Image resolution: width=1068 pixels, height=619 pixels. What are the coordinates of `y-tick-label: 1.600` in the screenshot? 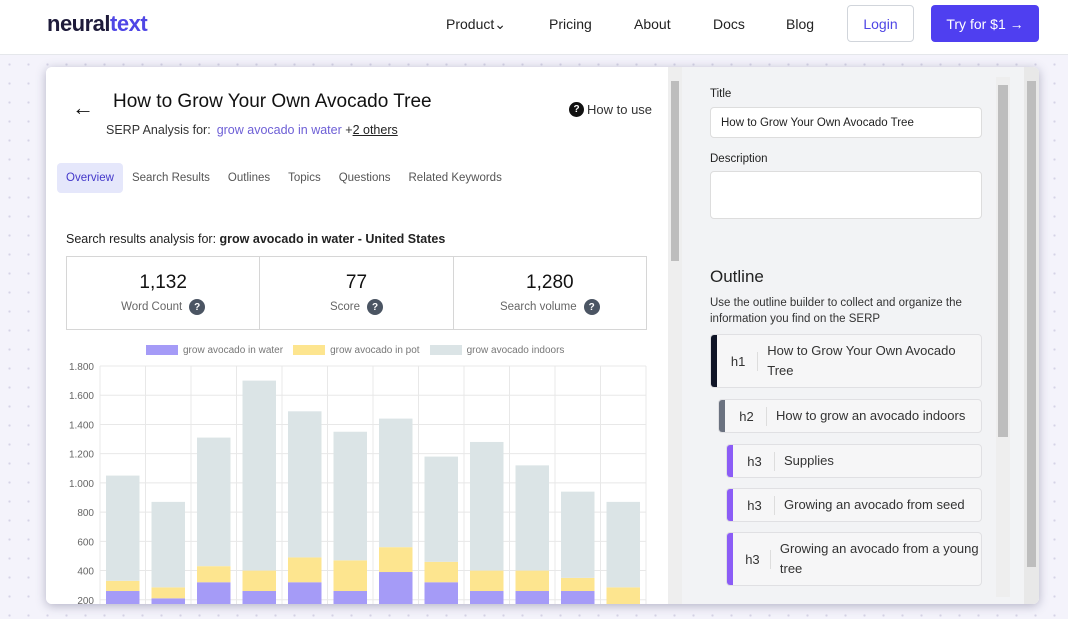 It's located at (81, 396).